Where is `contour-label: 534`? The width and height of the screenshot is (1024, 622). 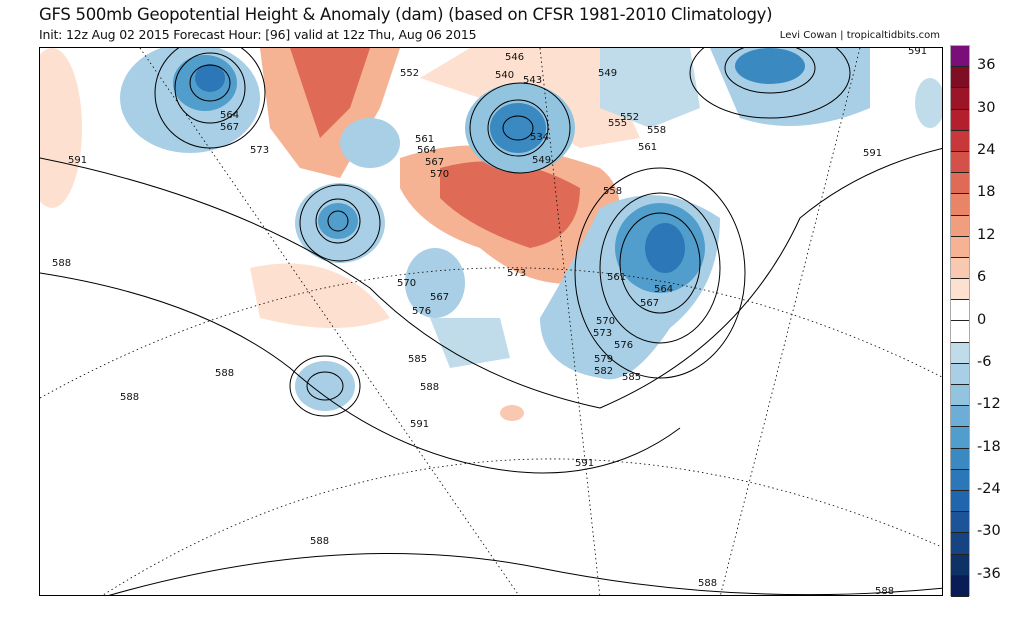
contour-label: 534 is located at coordinates (539, 137).